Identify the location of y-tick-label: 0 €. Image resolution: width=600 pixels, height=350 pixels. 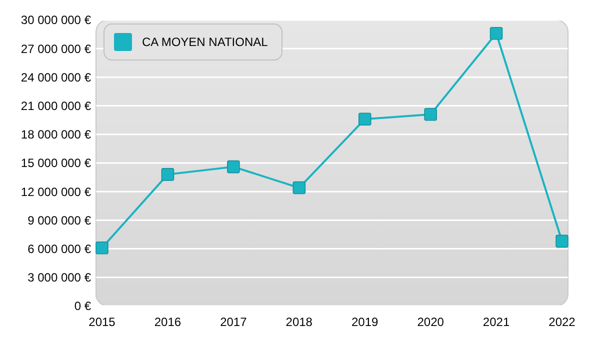
(83, 306).